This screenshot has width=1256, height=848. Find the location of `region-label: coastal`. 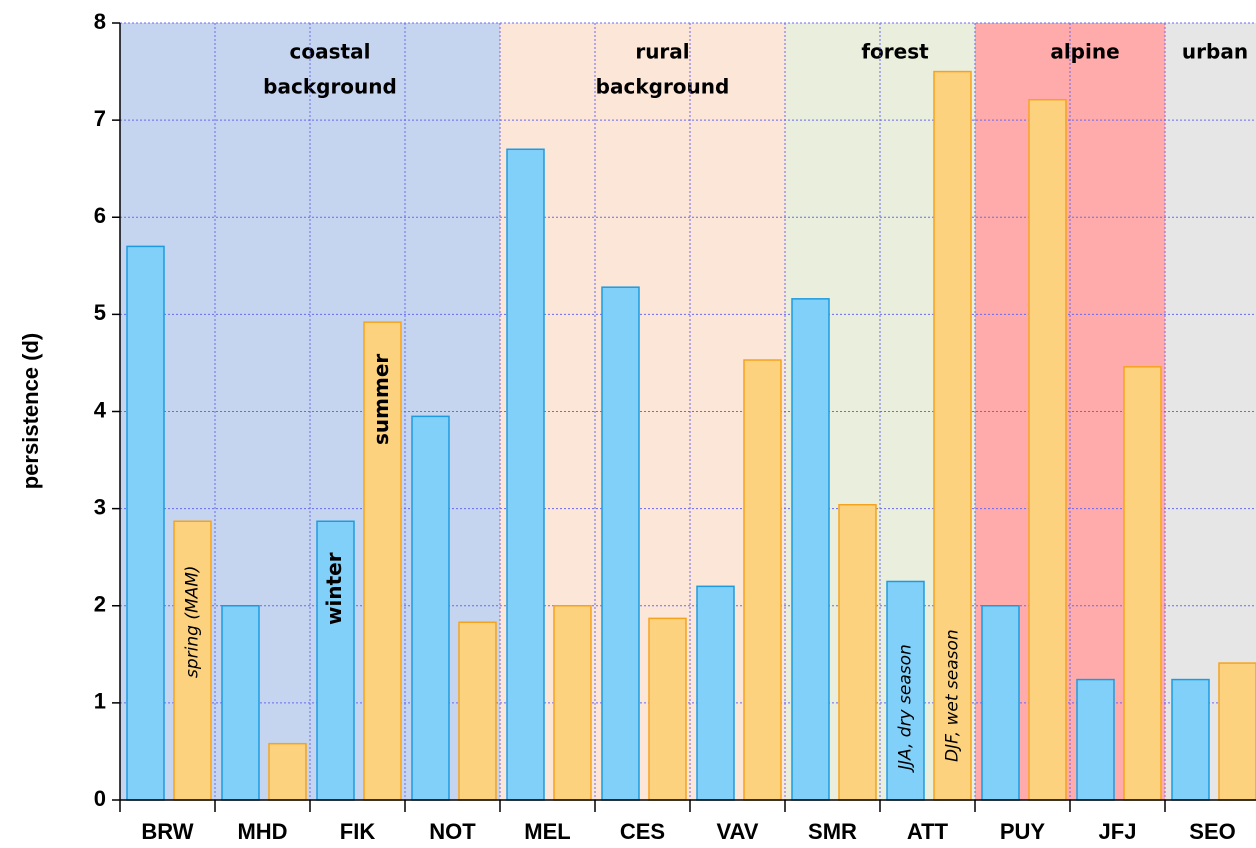

region-label: coastal is located at coordinates (330, 52).